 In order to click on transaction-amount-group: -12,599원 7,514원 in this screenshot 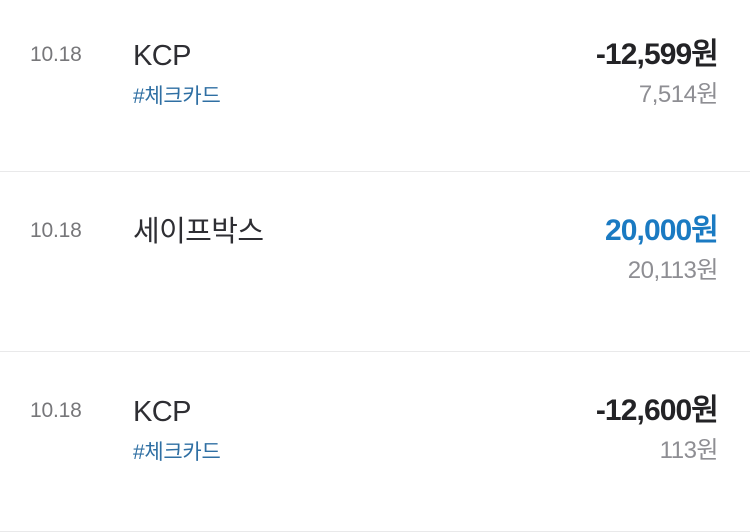, I will do `click(657, 55)`.